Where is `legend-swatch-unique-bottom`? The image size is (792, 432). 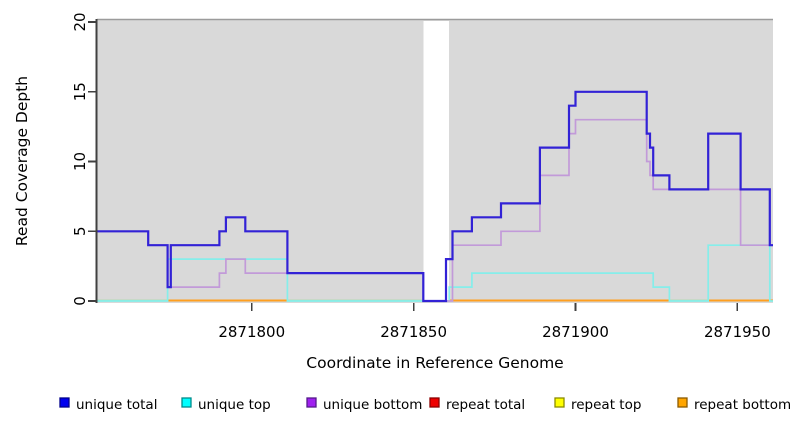
legend-swatch-unique-bottom is located at coordinates (311, 402).